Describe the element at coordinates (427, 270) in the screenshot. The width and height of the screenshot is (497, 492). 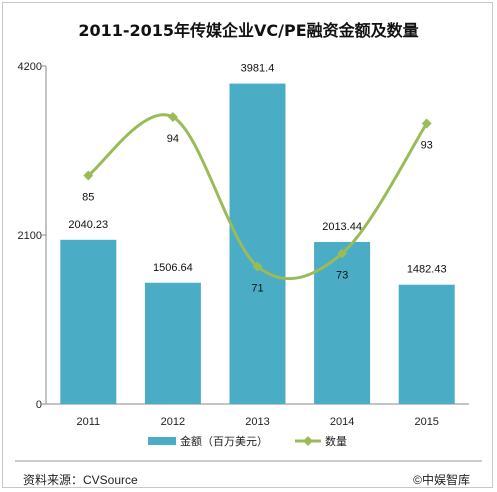
I see `bar-value-label: 1482.43` at that location.